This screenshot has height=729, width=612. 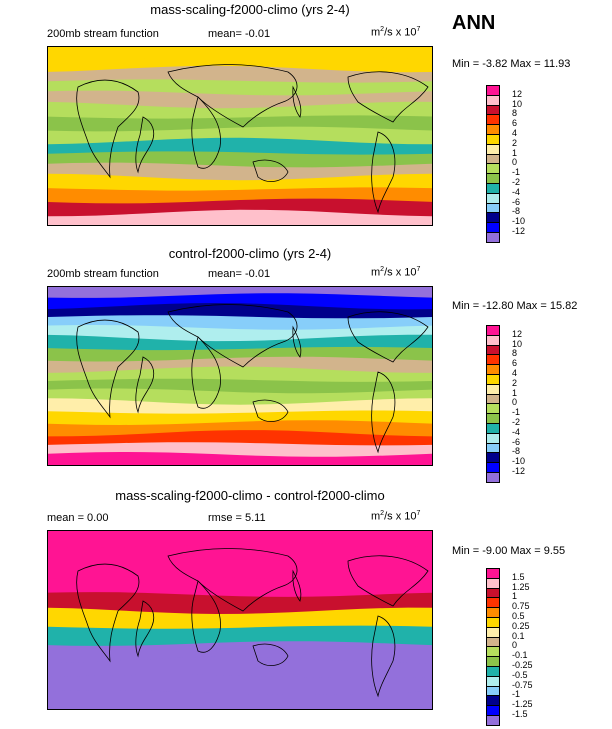 What do you see at coordinates (103, 274) in the screenshot?
I see `panel-2-variable-label: 200mb stream function` at bounding box center [103, 274].